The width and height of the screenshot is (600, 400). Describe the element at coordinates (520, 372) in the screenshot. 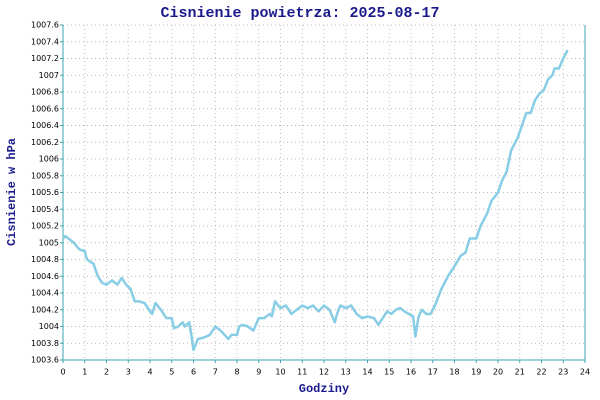

I see `x-tick-label: 21` at that location.